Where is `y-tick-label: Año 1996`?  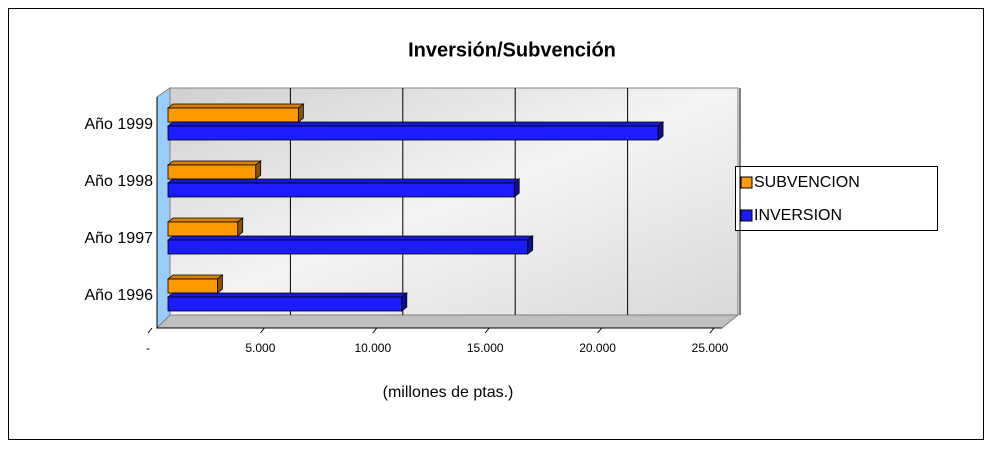 y-tick-label: Año 1996 is located at coordinates (118, 295).